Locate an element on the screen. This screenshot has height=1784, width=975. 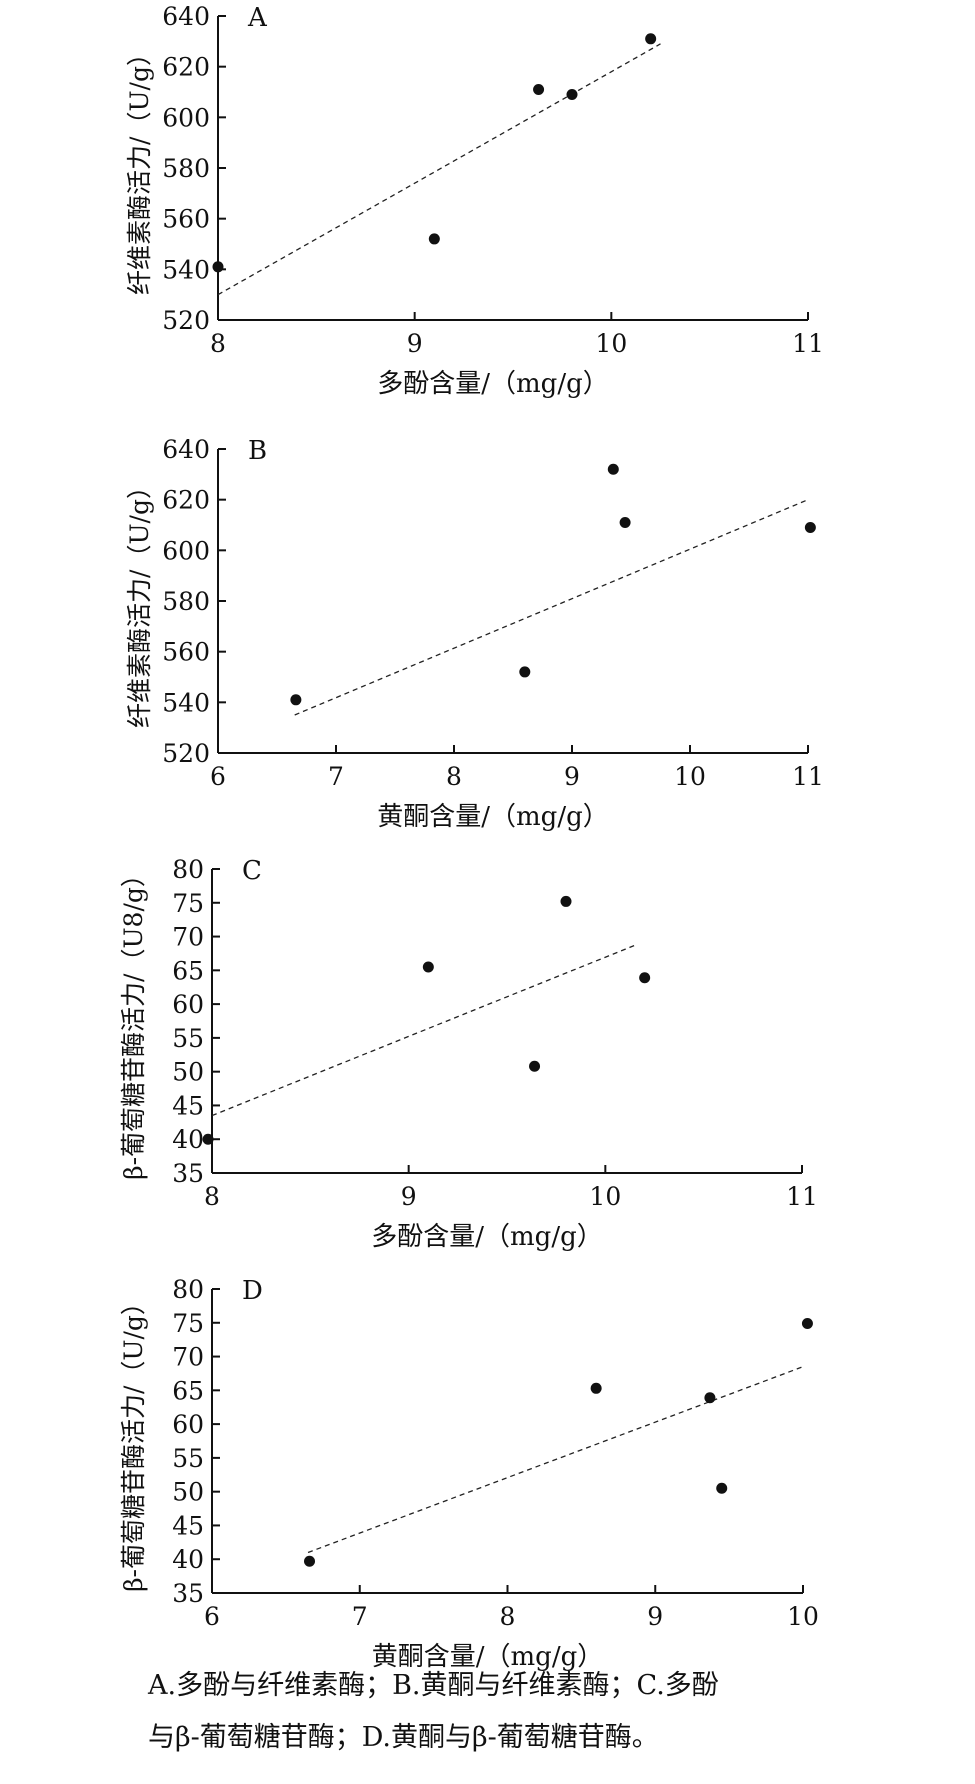
panel-label: B is located at coordinates (257, 451).